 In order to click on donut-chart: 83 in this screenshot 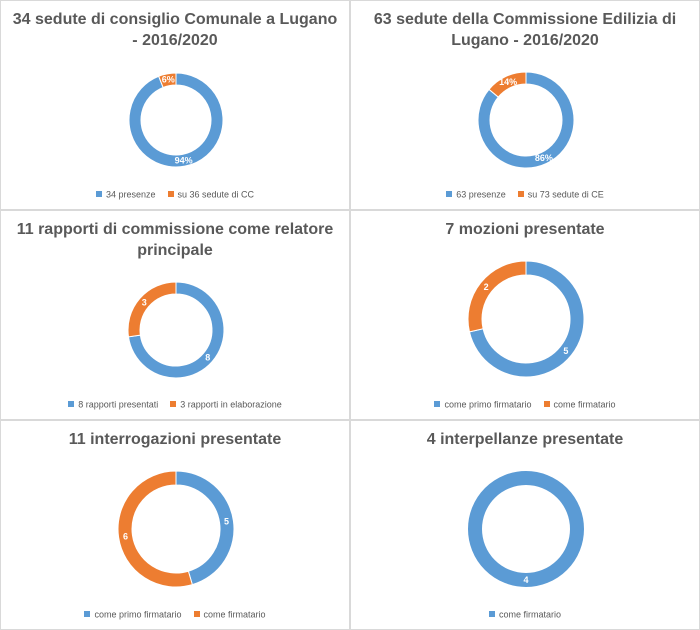, I will do `click(176, 330)`.